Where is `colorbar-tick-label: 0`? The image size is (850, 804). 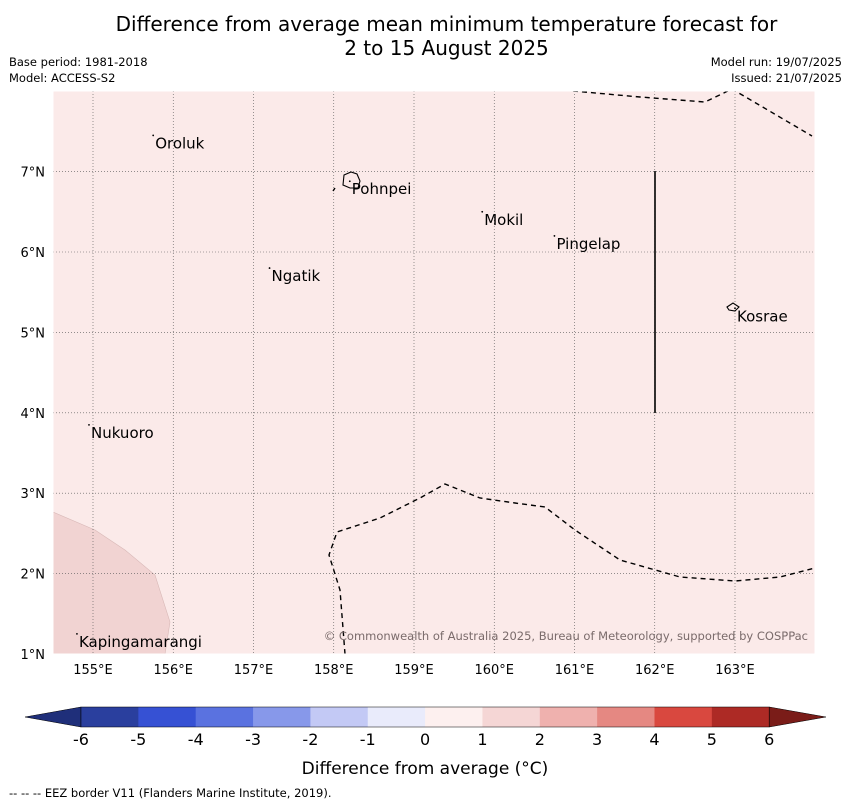 colorbar-tick-label: 0 is located at coordinates (425, 739).